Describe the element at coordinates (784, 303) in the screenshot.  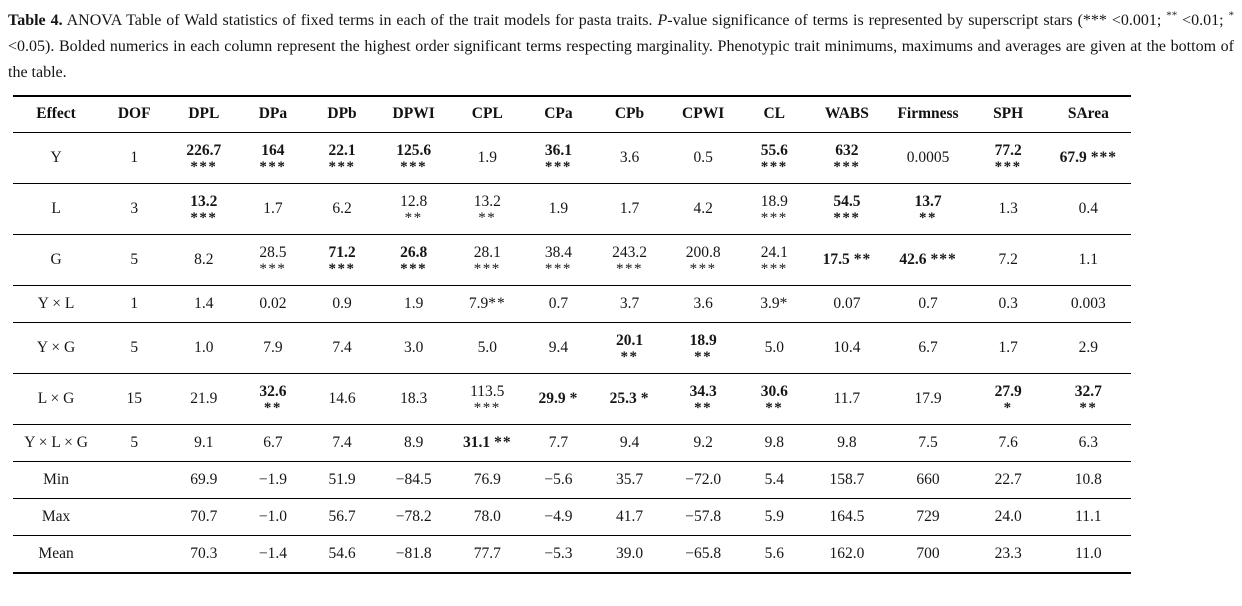
I see `significance-stars: *` at that location.